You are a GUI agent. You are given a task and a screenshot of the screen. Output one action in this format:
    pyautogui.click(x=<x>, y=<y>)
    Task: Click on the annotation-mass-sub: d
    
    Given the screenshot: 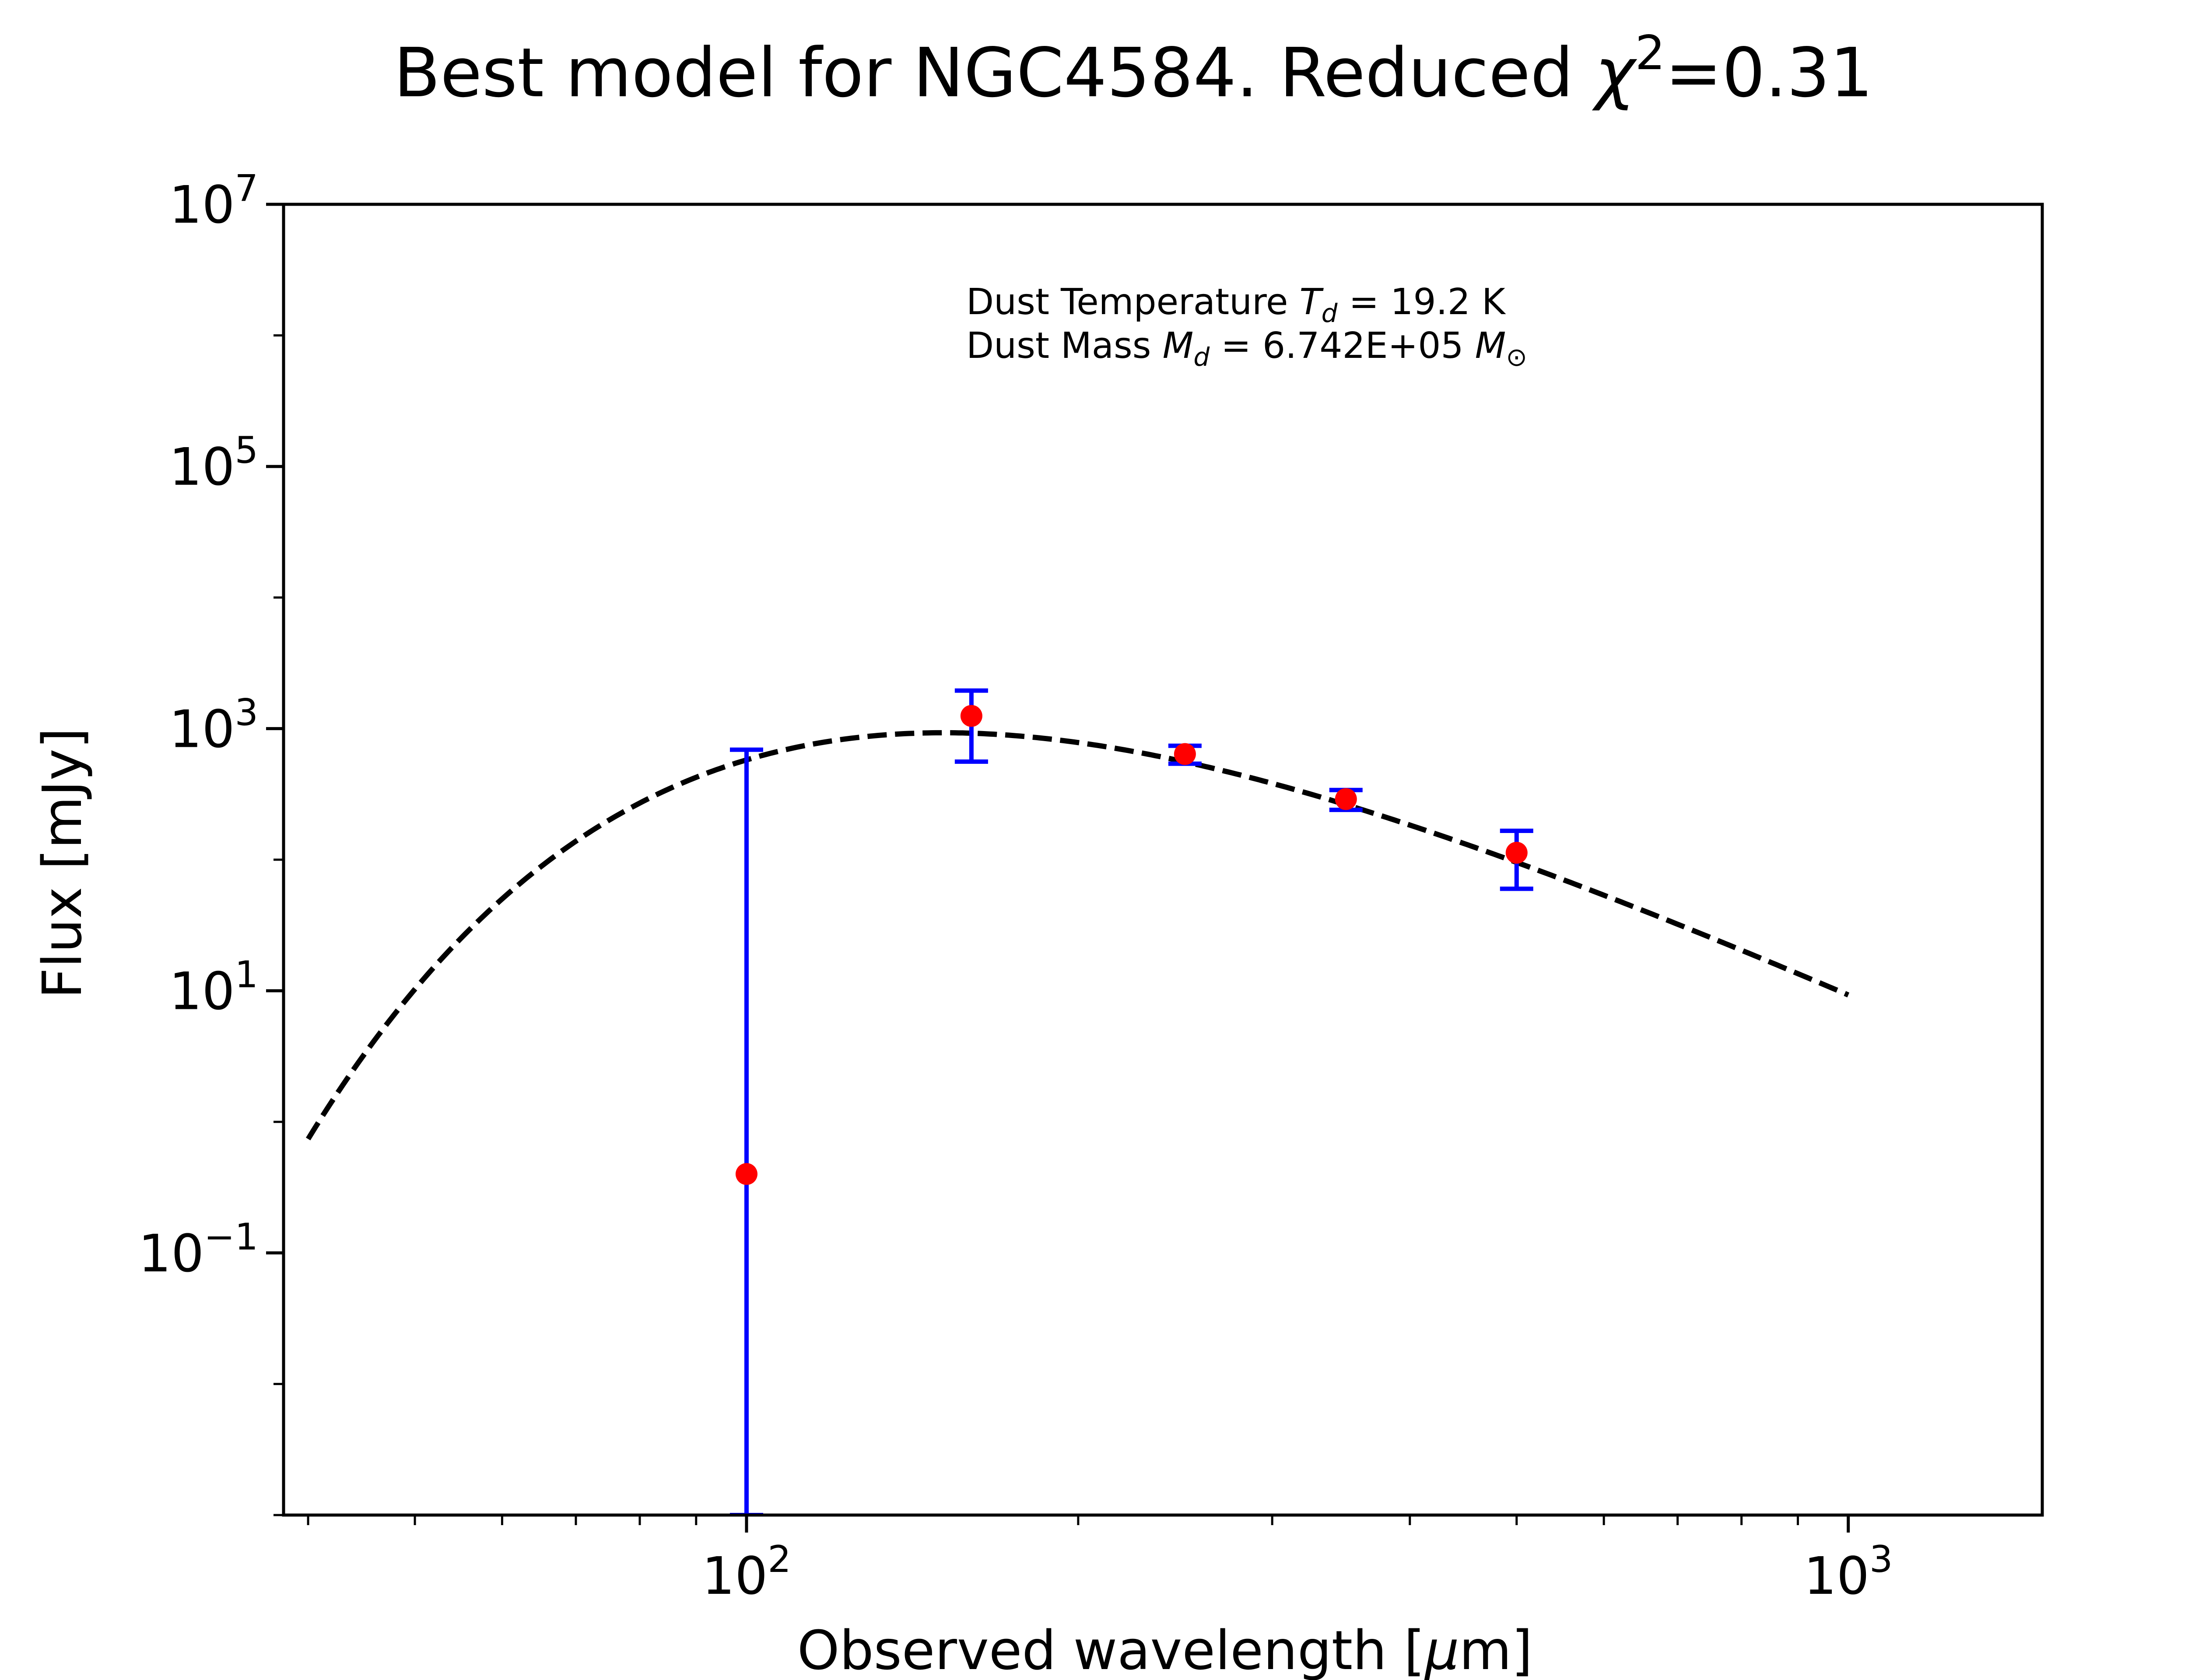 What is the action you would take?
    pyautogui.click(x=1201, y=357)
    